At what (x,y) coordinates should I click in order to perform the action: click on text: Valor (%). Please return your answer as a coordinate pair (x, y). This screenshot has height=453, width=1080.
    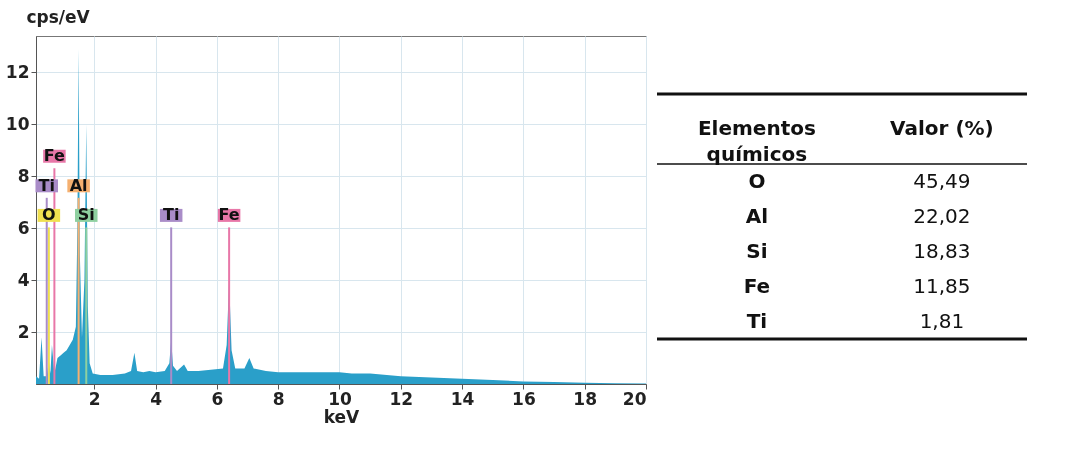
    Looking at the image, I should click on (942, 128).